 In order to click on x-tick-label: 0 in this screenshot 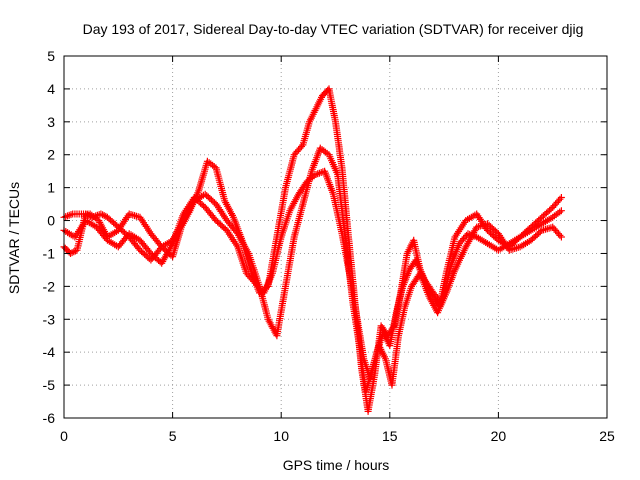, I will do `click(64, 436)`.